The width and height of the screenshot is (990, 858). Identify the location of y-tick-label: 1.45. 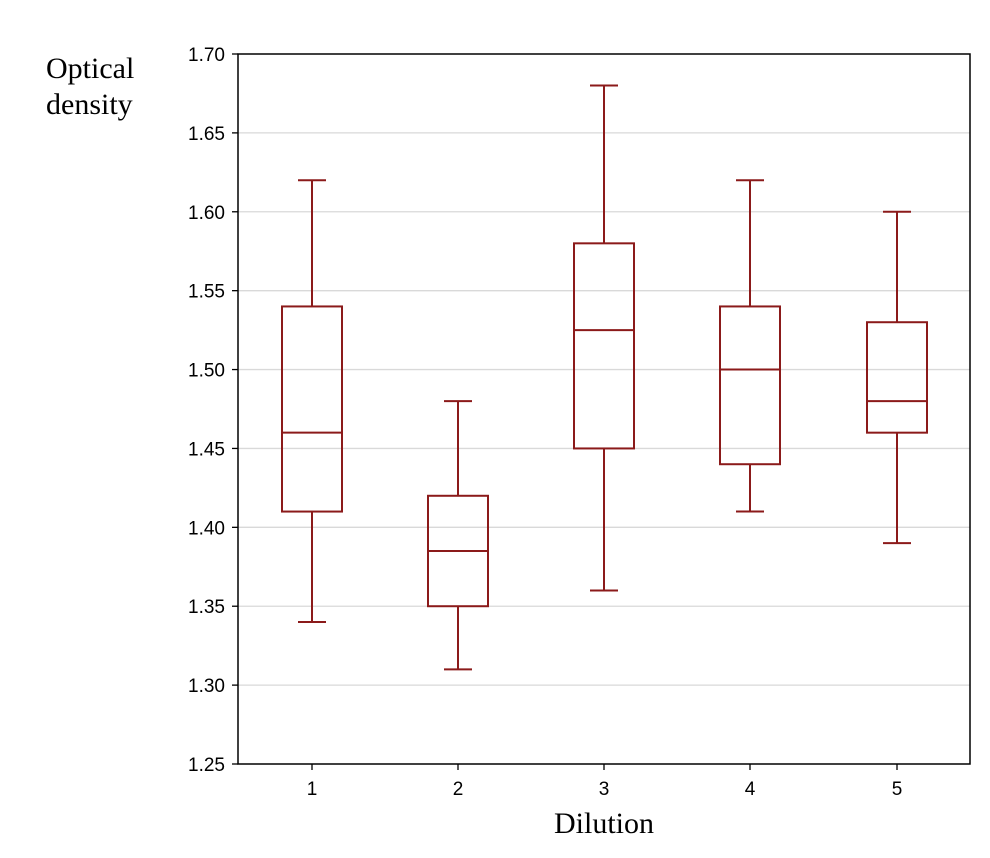
(206, 449).